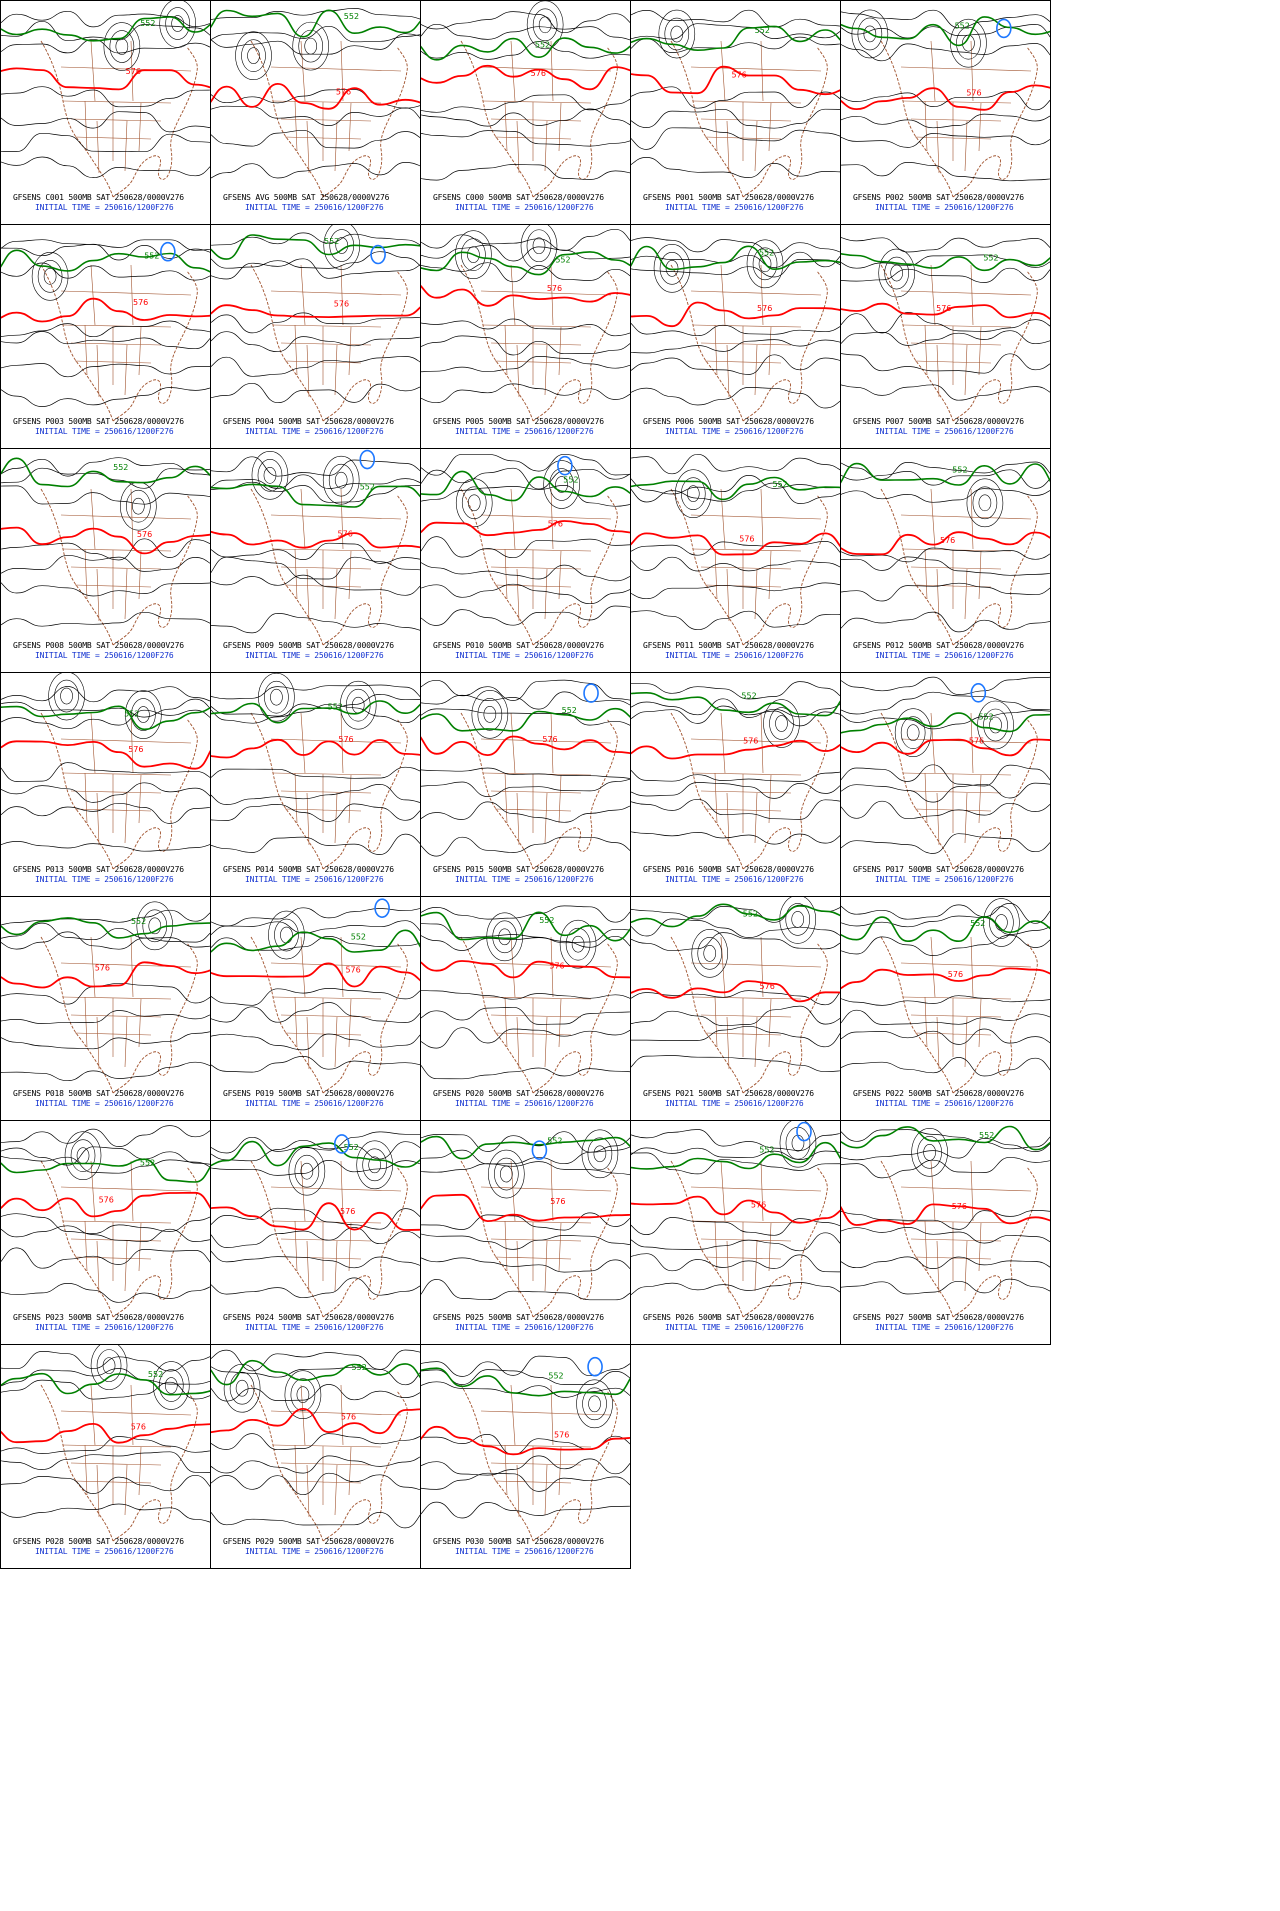 The width and height of the screenshot is (1280, 1911). Describe the element at coordinates (518, 197) in the screenshot. I see `panel-run-caption: GFSENS C000 500MB SAT 250628/0000V276` at that location.